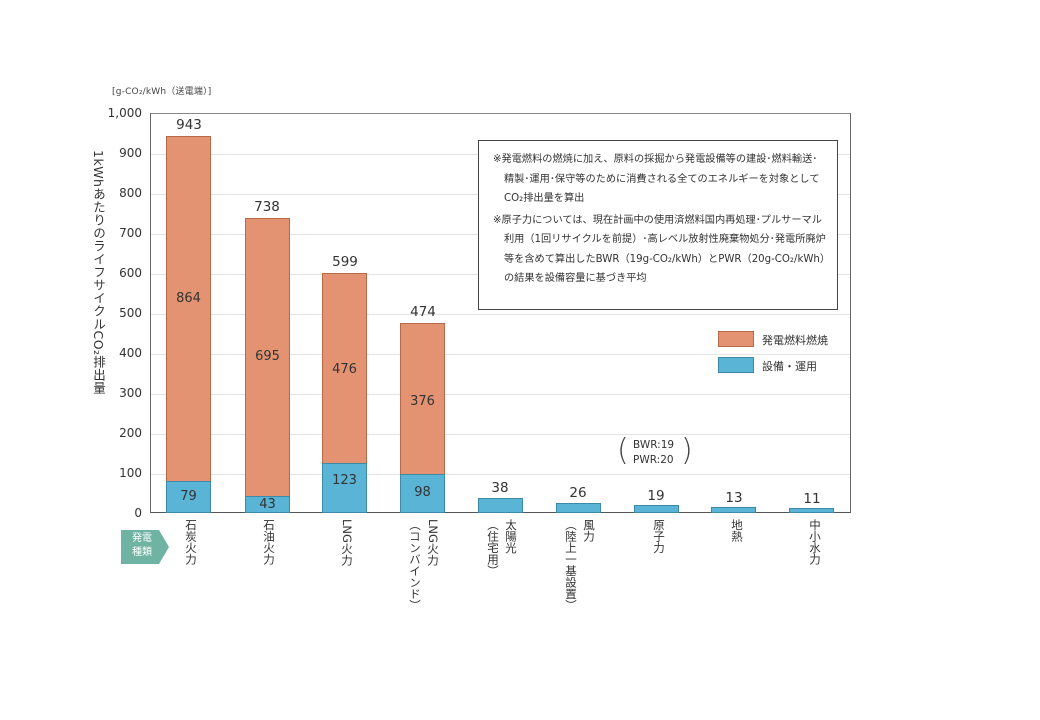 The image size is (1040, 720). What do you see at coordinates (189, 125) in the screenshot?
I see `bar-total: 943` at bounding box center [189, 125].